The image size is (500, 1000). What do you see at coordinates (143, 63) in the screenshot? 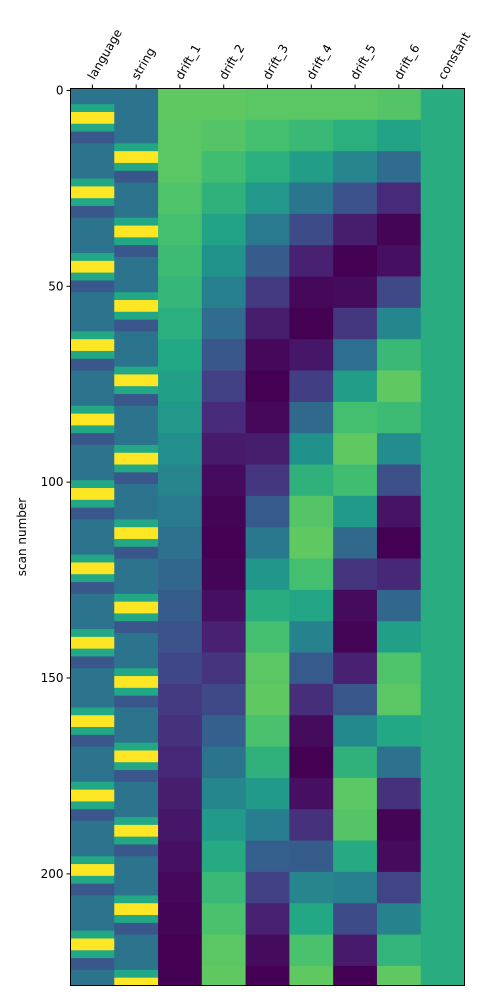
I see `x-tick-label: string` at bounding box center [143, 63].